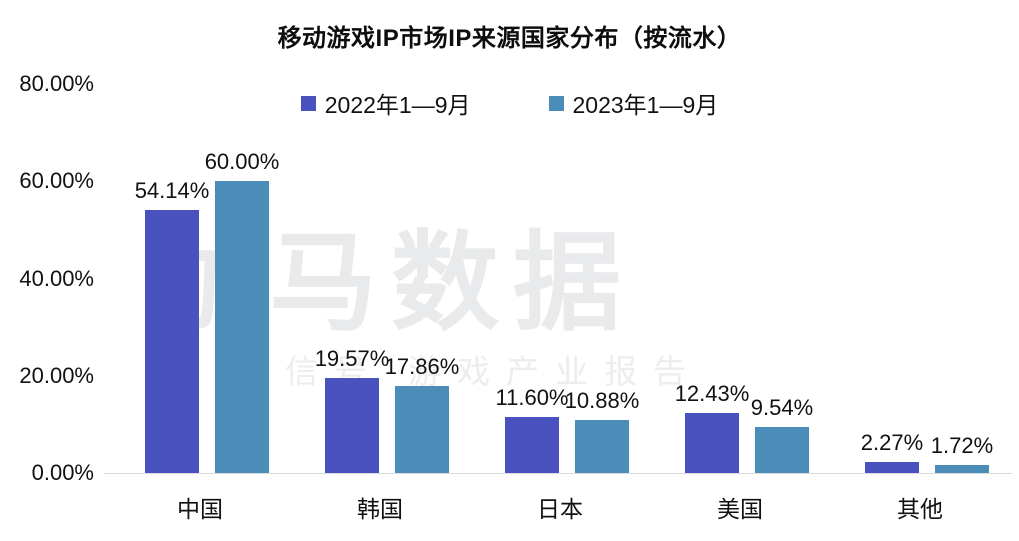  What do you see at coordinates (712, 266) in the screenshot?
I see `bar-column: 12.43%` at bounding box center [712, 266].